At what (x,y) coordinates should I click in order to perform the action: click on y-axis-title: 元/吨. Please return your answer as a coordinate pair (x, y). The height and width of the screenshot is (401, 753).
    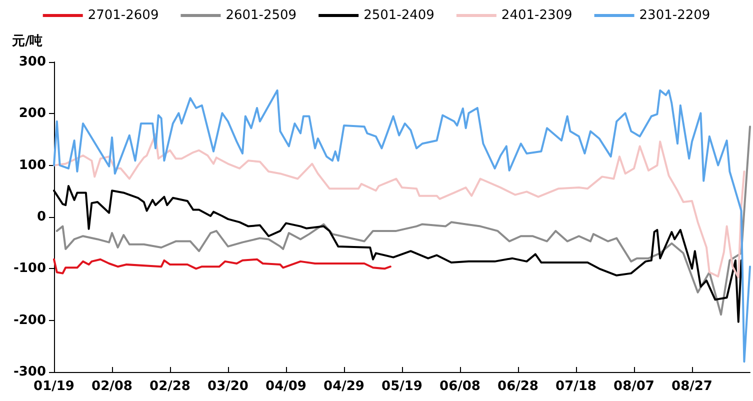
    Looking at the image, I should click on (27, 41).